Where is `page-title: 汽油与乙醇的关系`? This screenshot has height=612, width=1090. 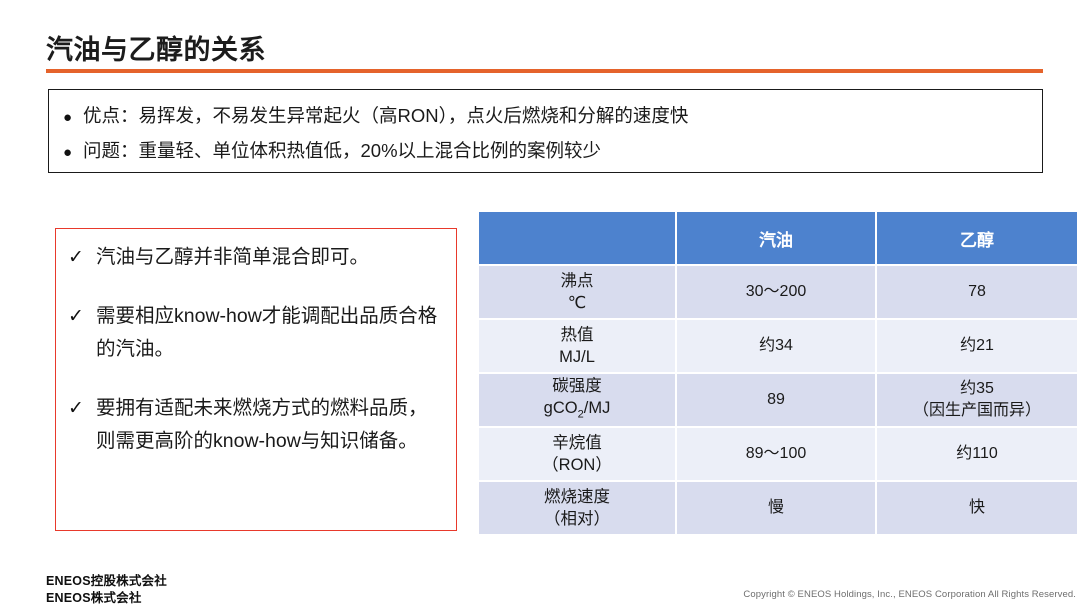
page-title: 汽油与乙醇的关系 is located at coordinates (156, 50).